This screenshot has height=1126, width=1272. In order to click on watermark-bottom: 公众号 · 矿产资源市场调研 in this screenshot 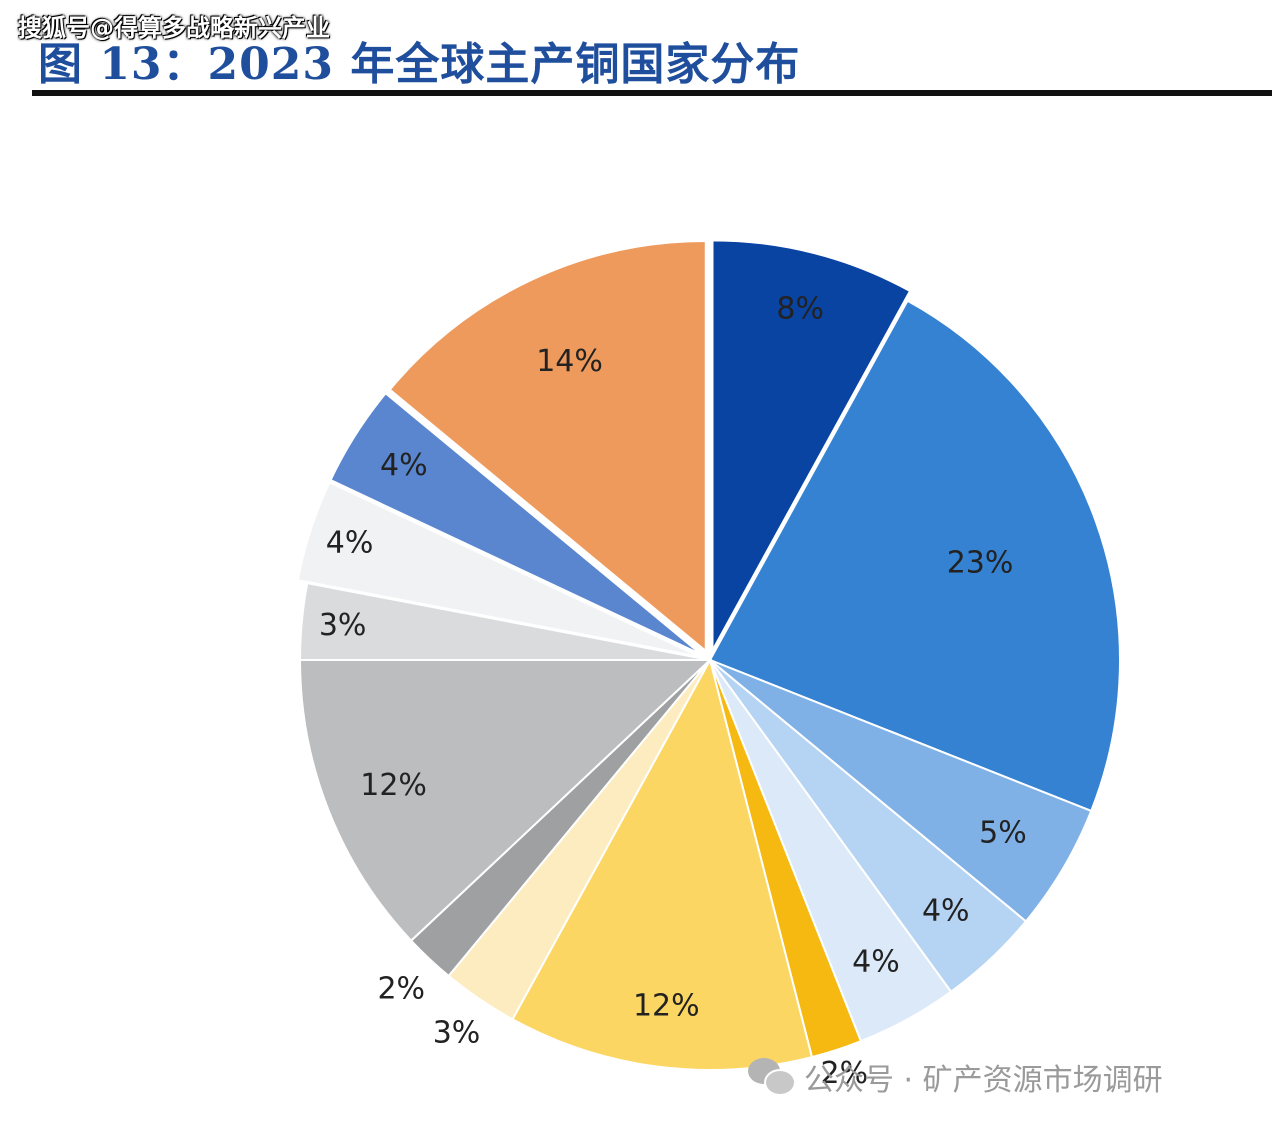, I will do `click(955, 1077)`.